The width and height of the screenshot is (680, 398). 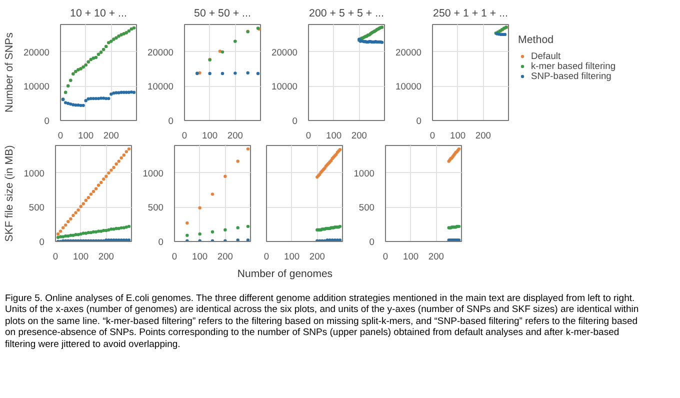 I want to click on y-axis-title: SKF file size (in MB), so click(x=10, y=193).